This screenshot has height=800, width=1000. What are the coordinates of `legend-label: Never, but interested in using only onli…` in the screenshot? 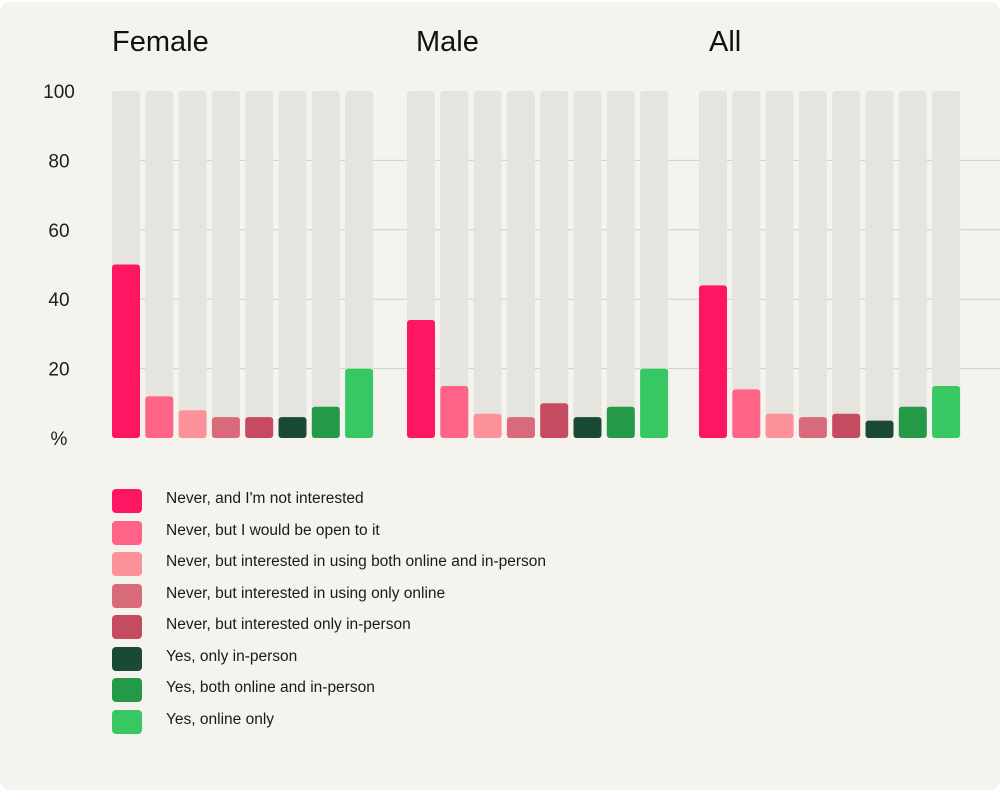 It's located at (306, 593).